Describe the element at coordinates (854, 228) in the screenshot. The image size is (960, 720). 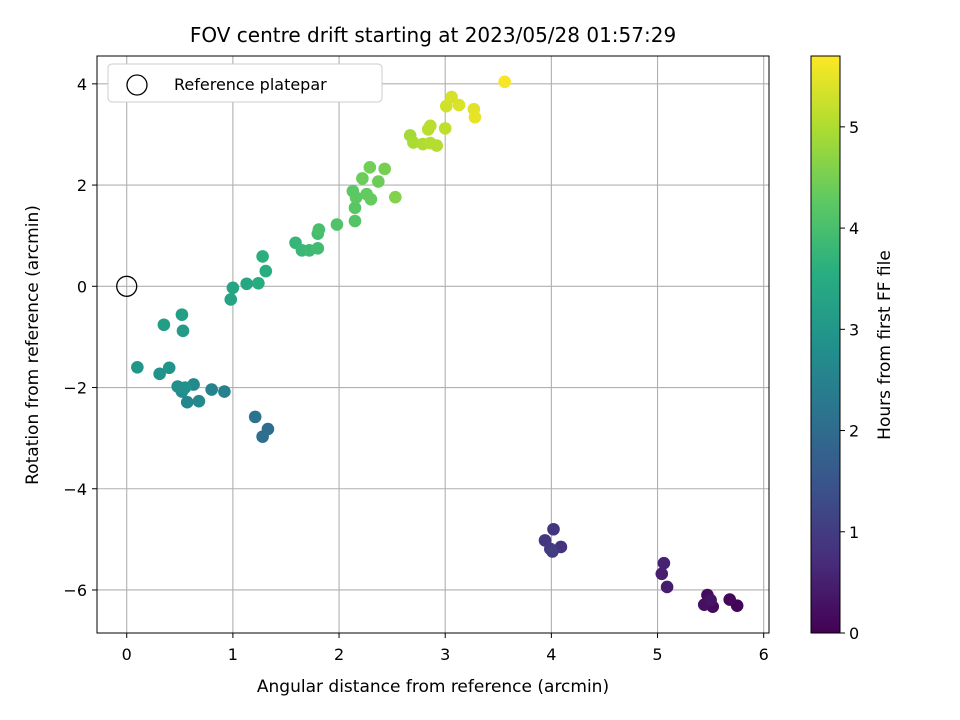
I see `colorbar-tick-label: 4` at that location.